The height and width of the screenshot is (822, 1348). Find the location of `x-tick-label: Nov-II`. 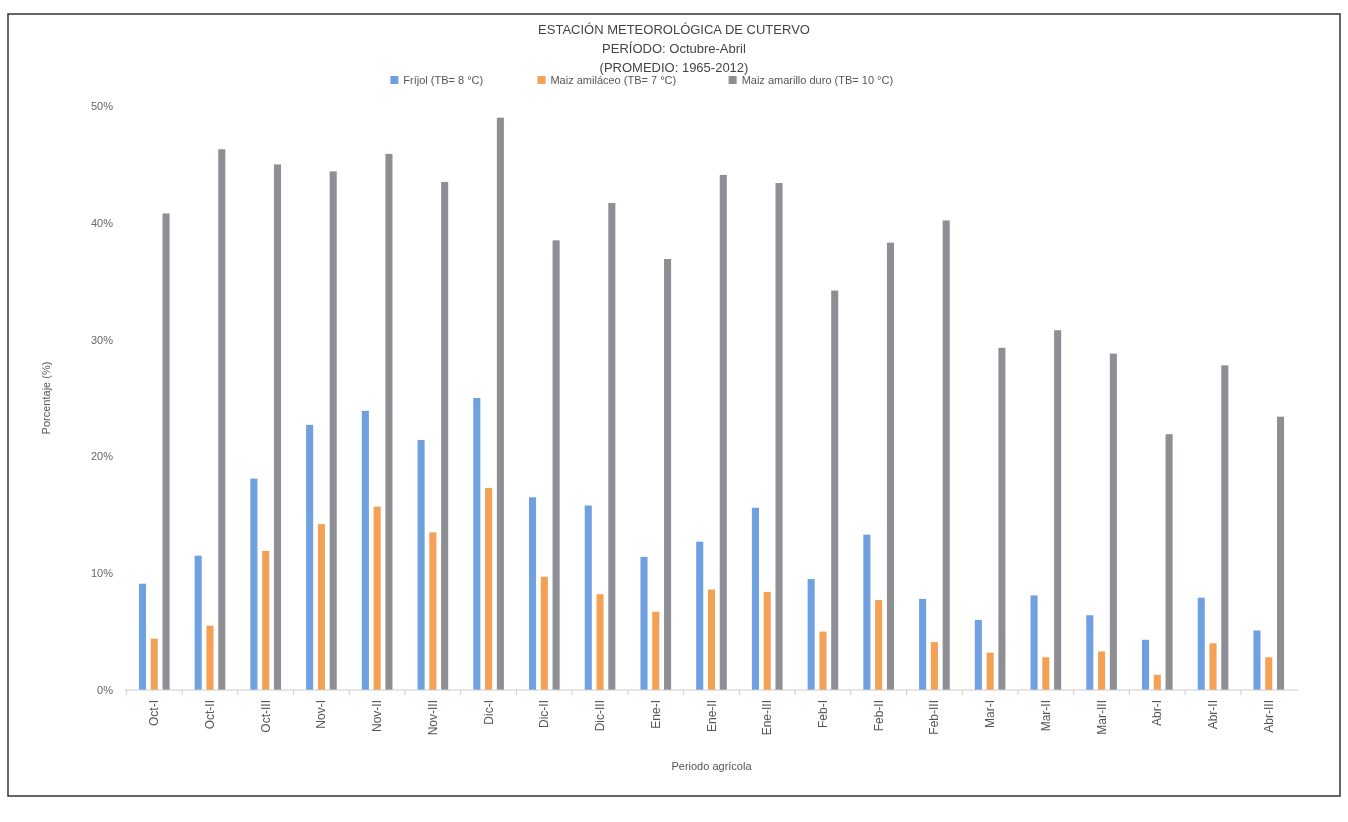

x-tick-label: Nov-II is located at coordinates (377, 716).